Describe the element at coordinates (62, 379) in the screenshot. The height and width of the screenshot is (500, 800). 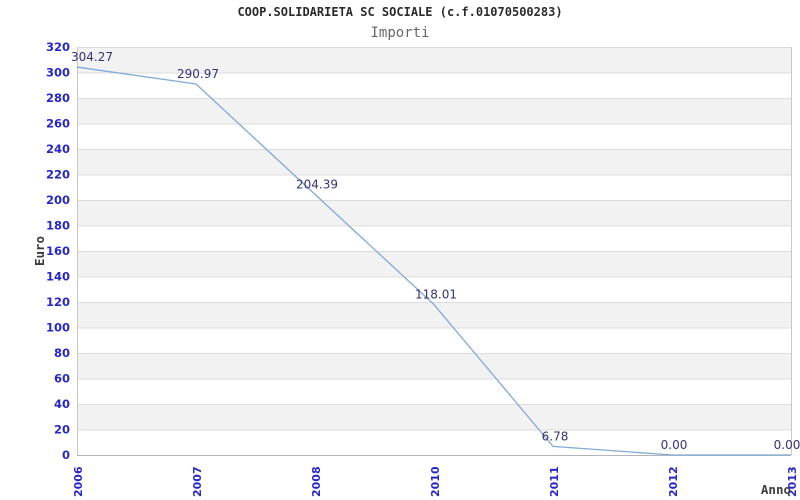
I see `y-tick-label: 60` at that location.